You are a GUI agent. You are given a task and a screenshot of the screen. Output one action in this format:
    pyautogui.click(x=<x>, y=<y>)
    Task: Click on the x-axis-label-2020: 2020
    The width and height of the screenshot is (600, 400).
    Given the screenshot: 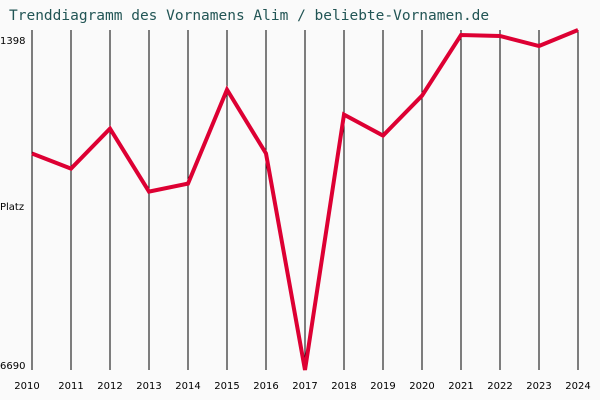 What is the action you would take?
    pyautogui.click(x=422, y=386)
    